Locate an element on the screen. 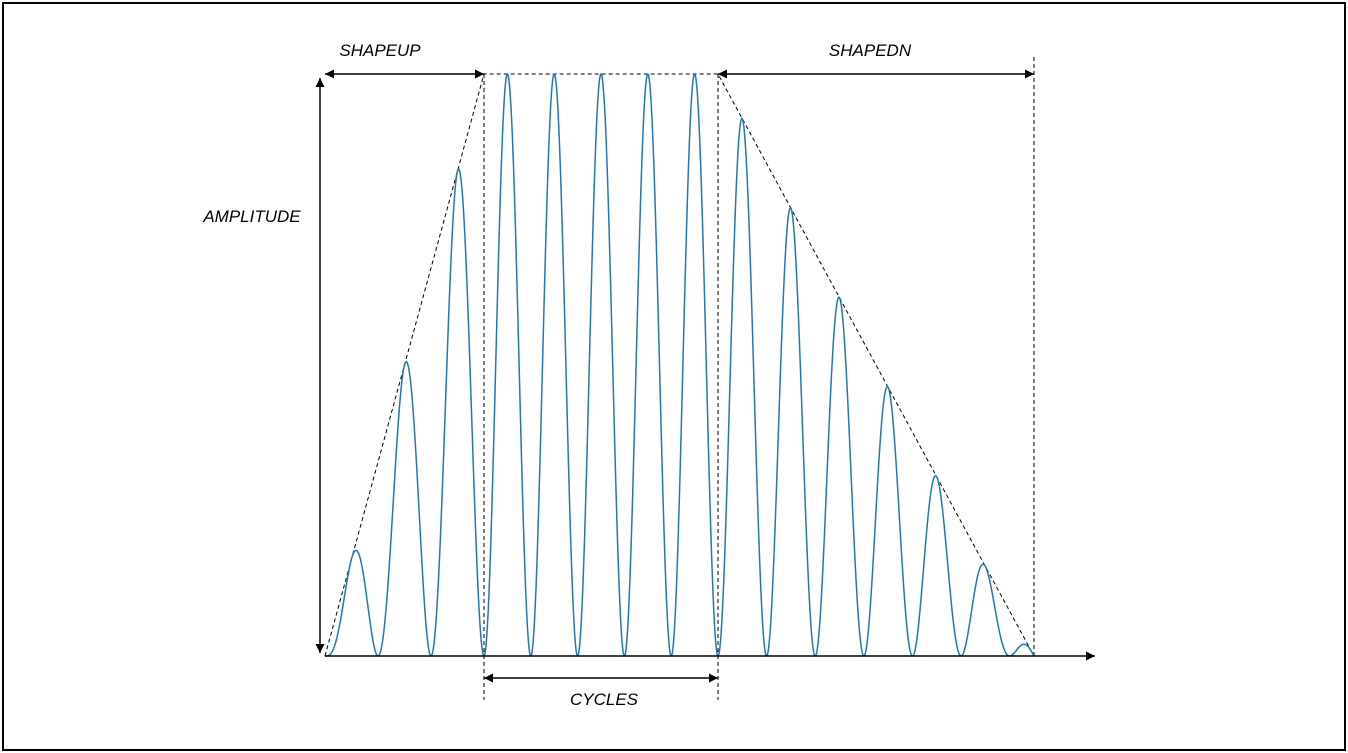 The image size is (1348, 753). amplitude-label: AMPLITUDE is located at coordinates (251, 216).